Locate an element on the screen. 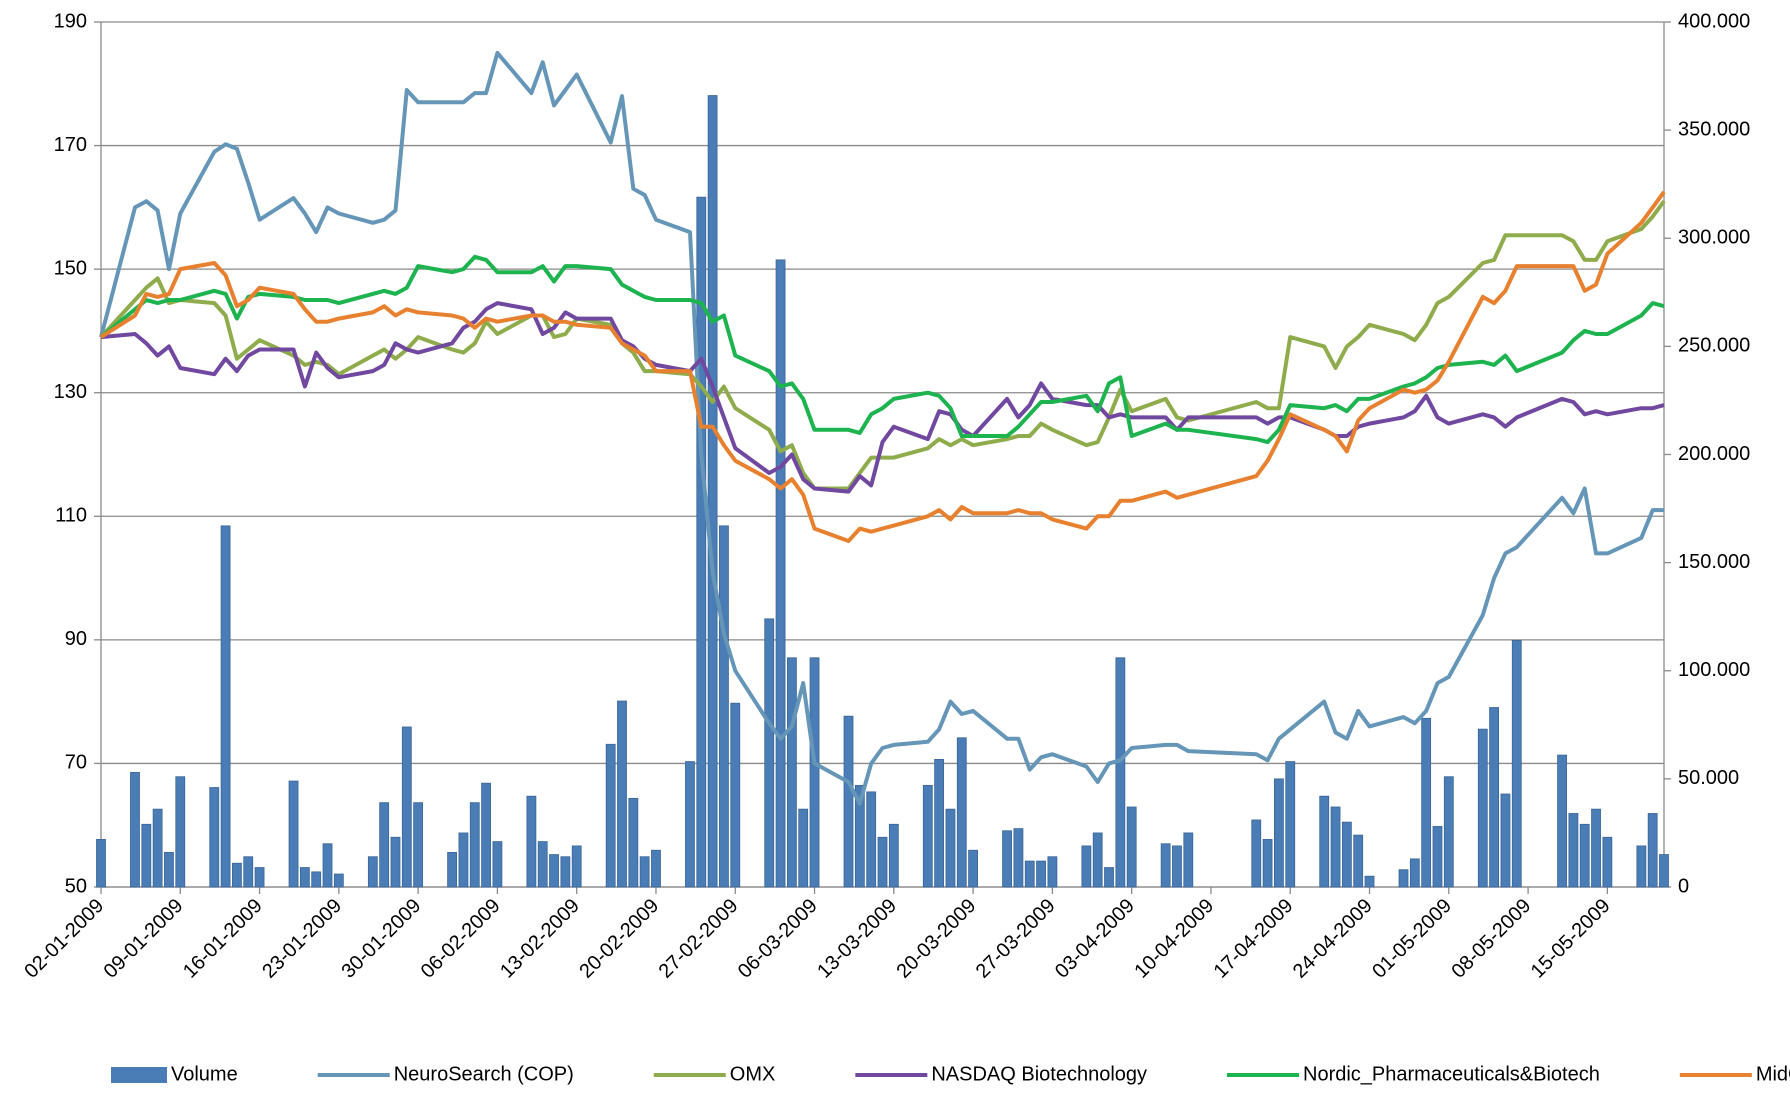  x-tick-label: 02-01-2009 is located at coordinates (64, 939).